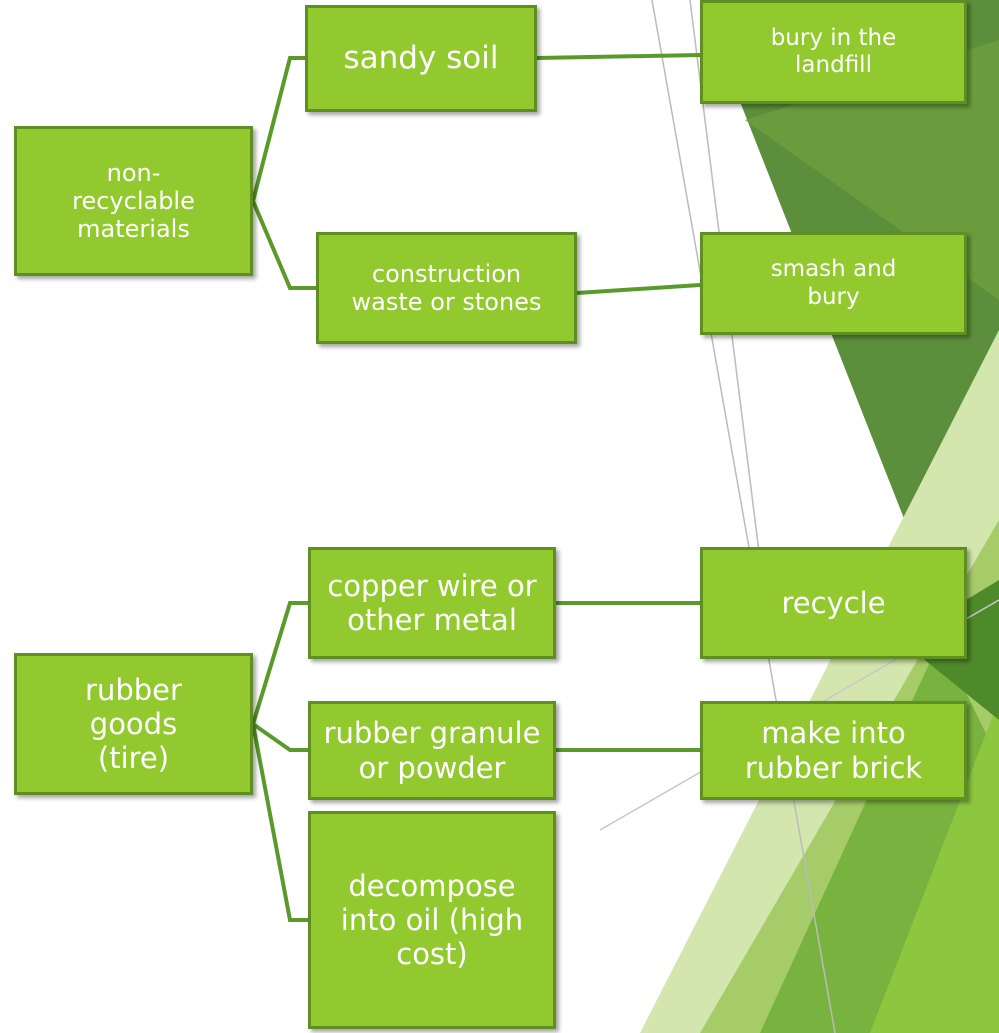 The image size is (999, 1033). Describe the element at coordinates (133, 229) in the screenshot. I see `node-label: materials` at that location.